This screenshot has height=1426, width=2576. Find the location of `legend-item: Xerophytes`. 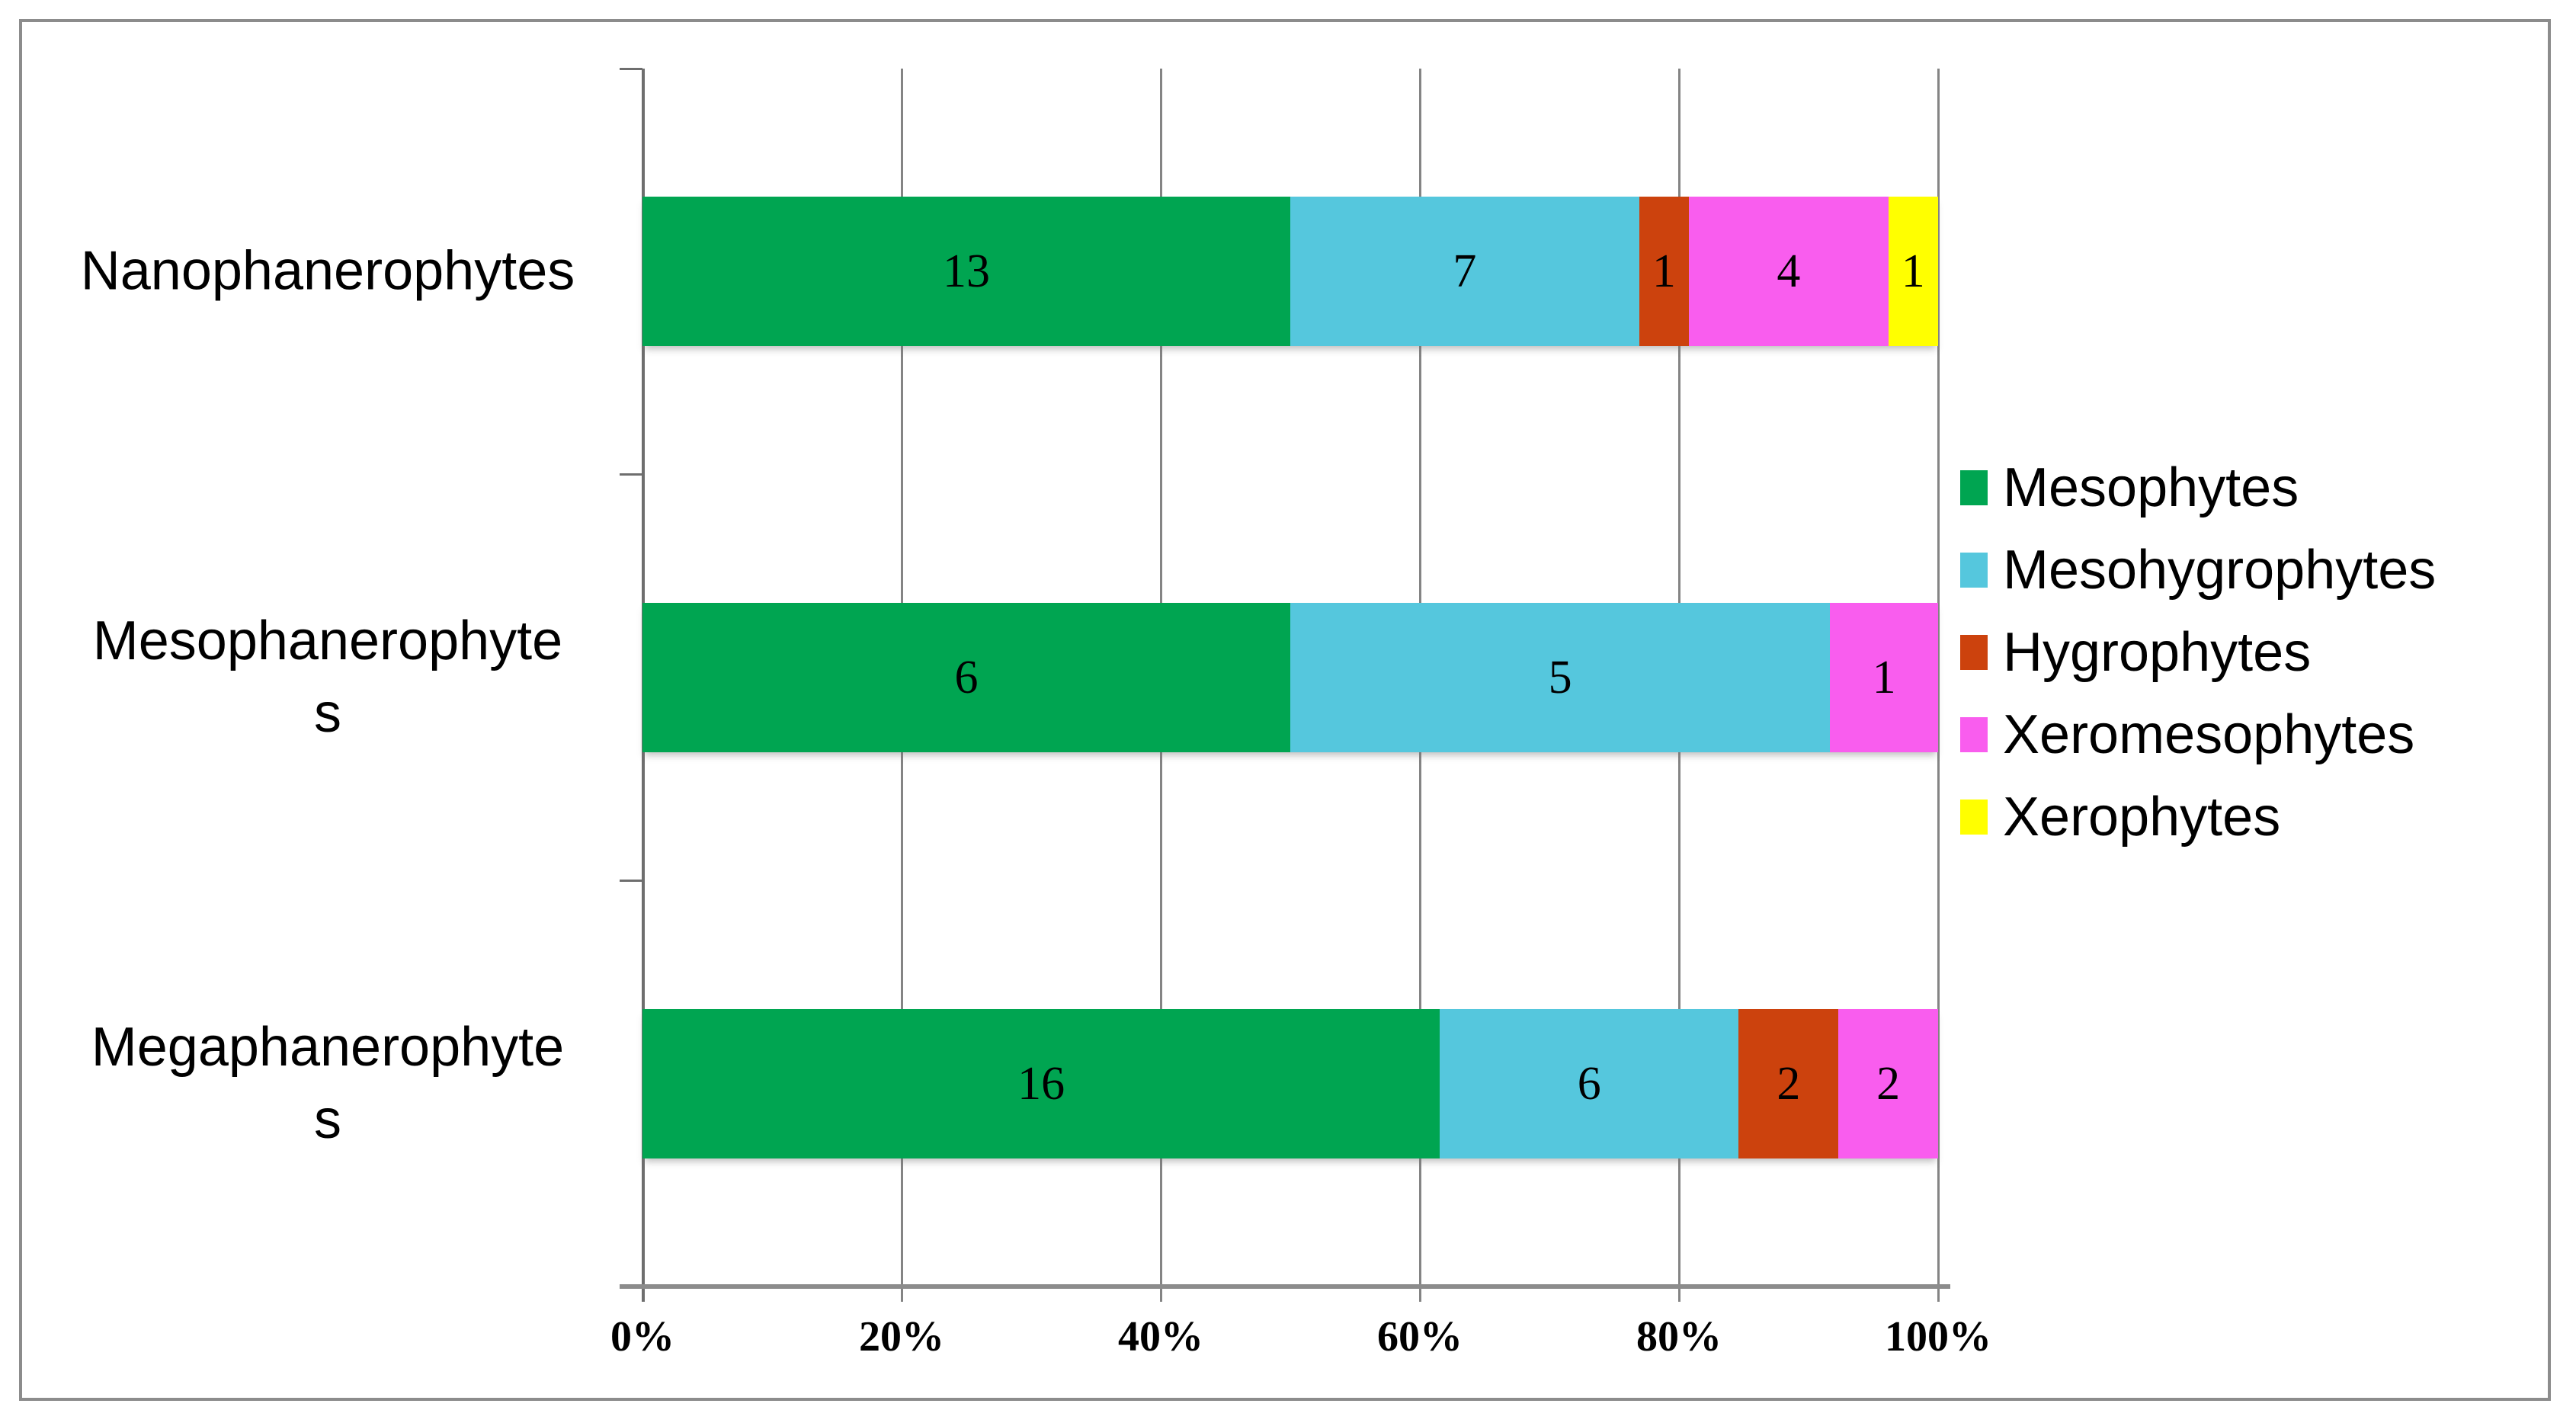

legend-item: Xerophytes is located at coordinates (2198, 817).